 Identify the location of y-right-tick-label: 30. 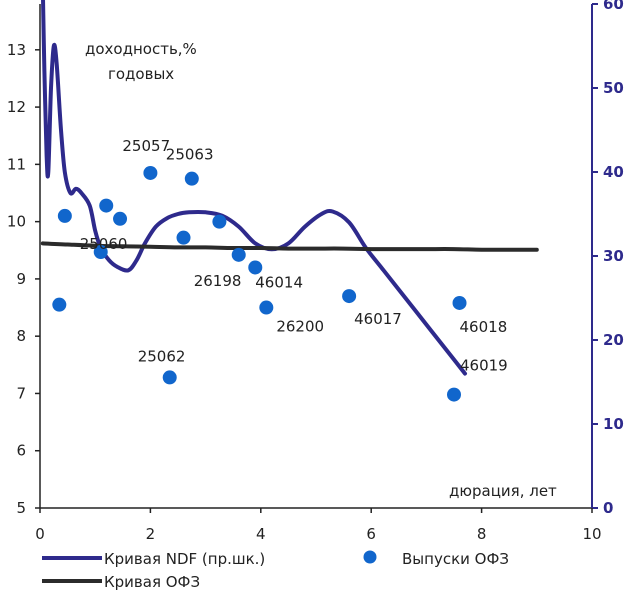
(613, 256).